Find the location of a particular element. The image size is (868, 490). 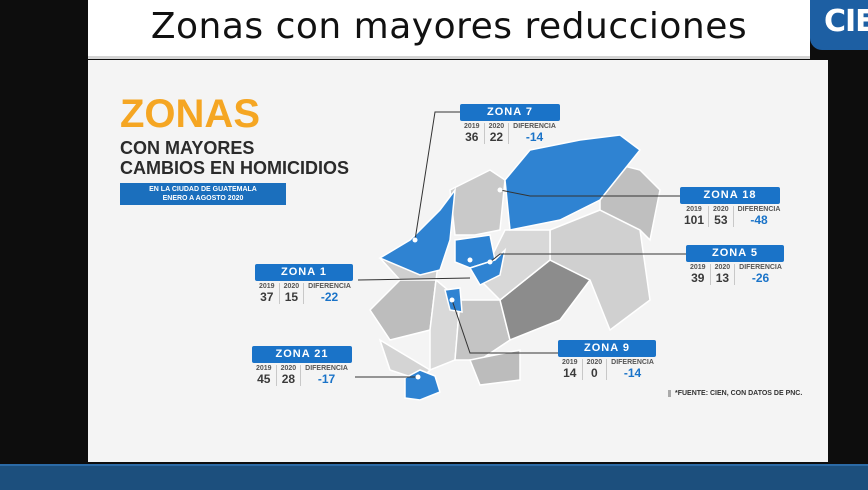

zone-18-card: ZONA 18 2019 2020 DIFERENCIA 101 53 -48 is located at coordinates (730, 207).